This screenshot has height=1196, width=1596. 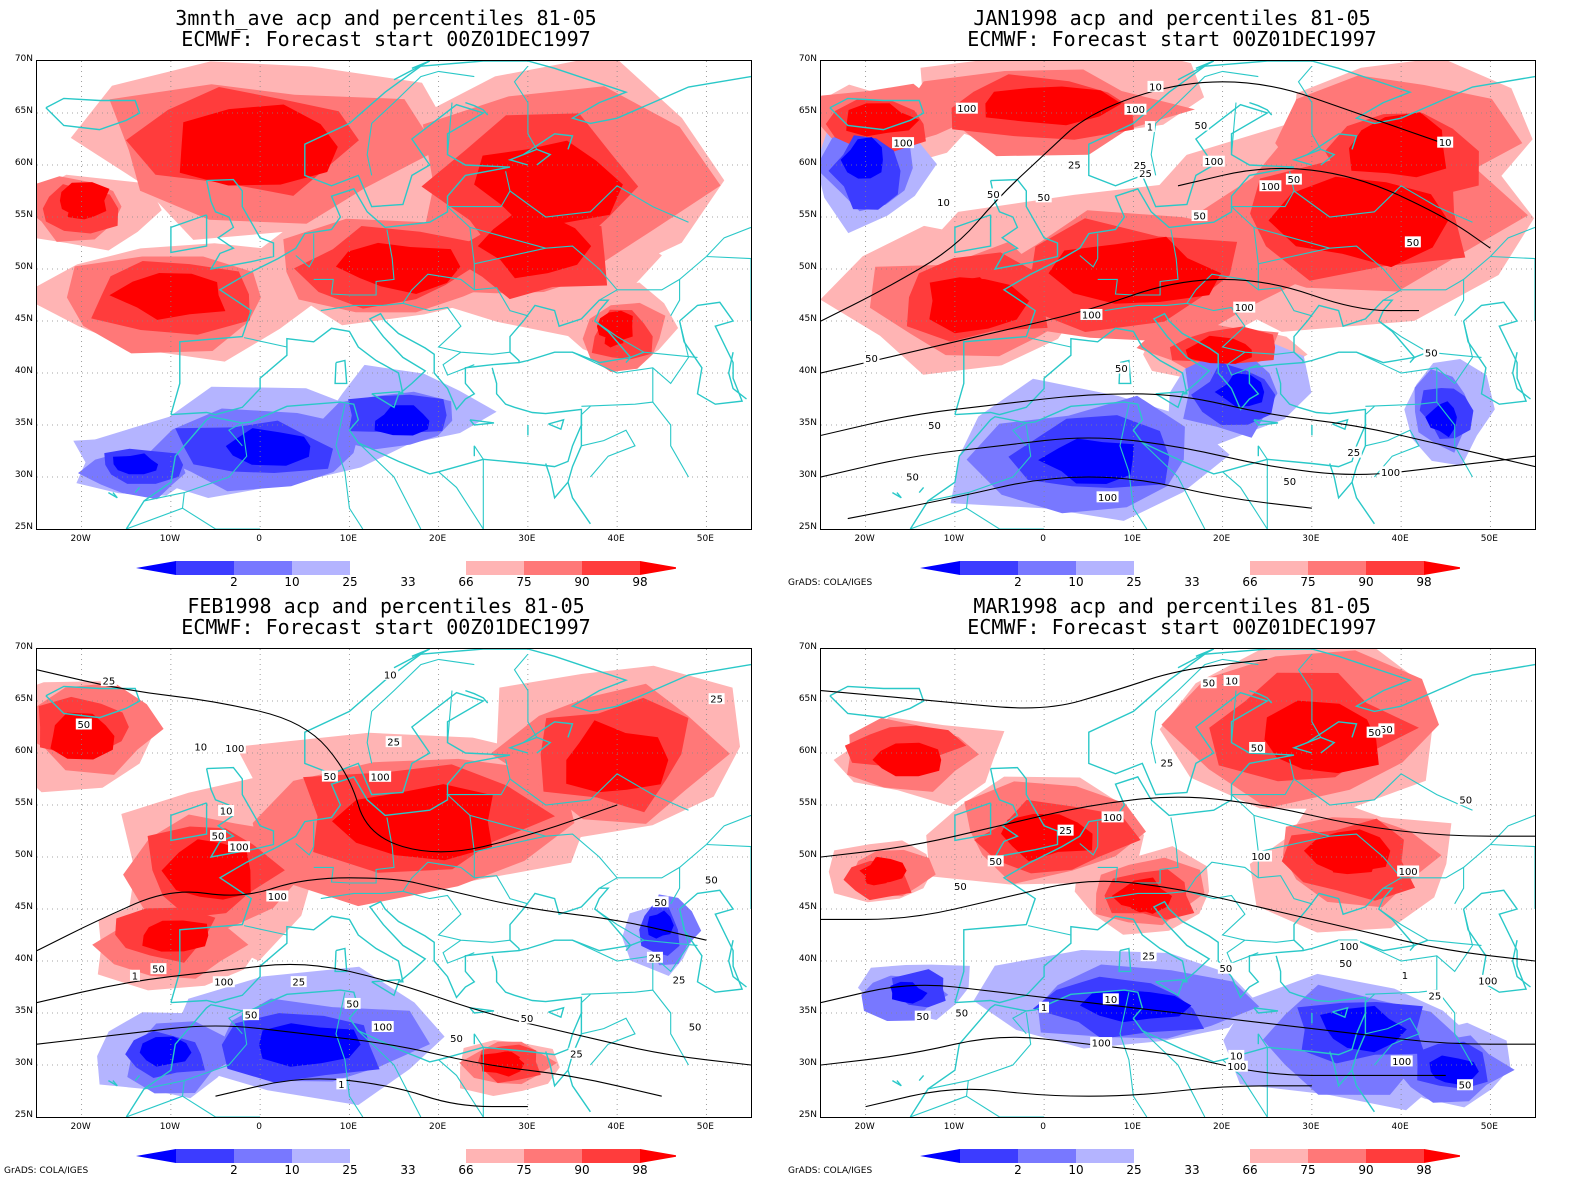 I want to click on x-tick-label: 20W, so click(x=80, y=1127).